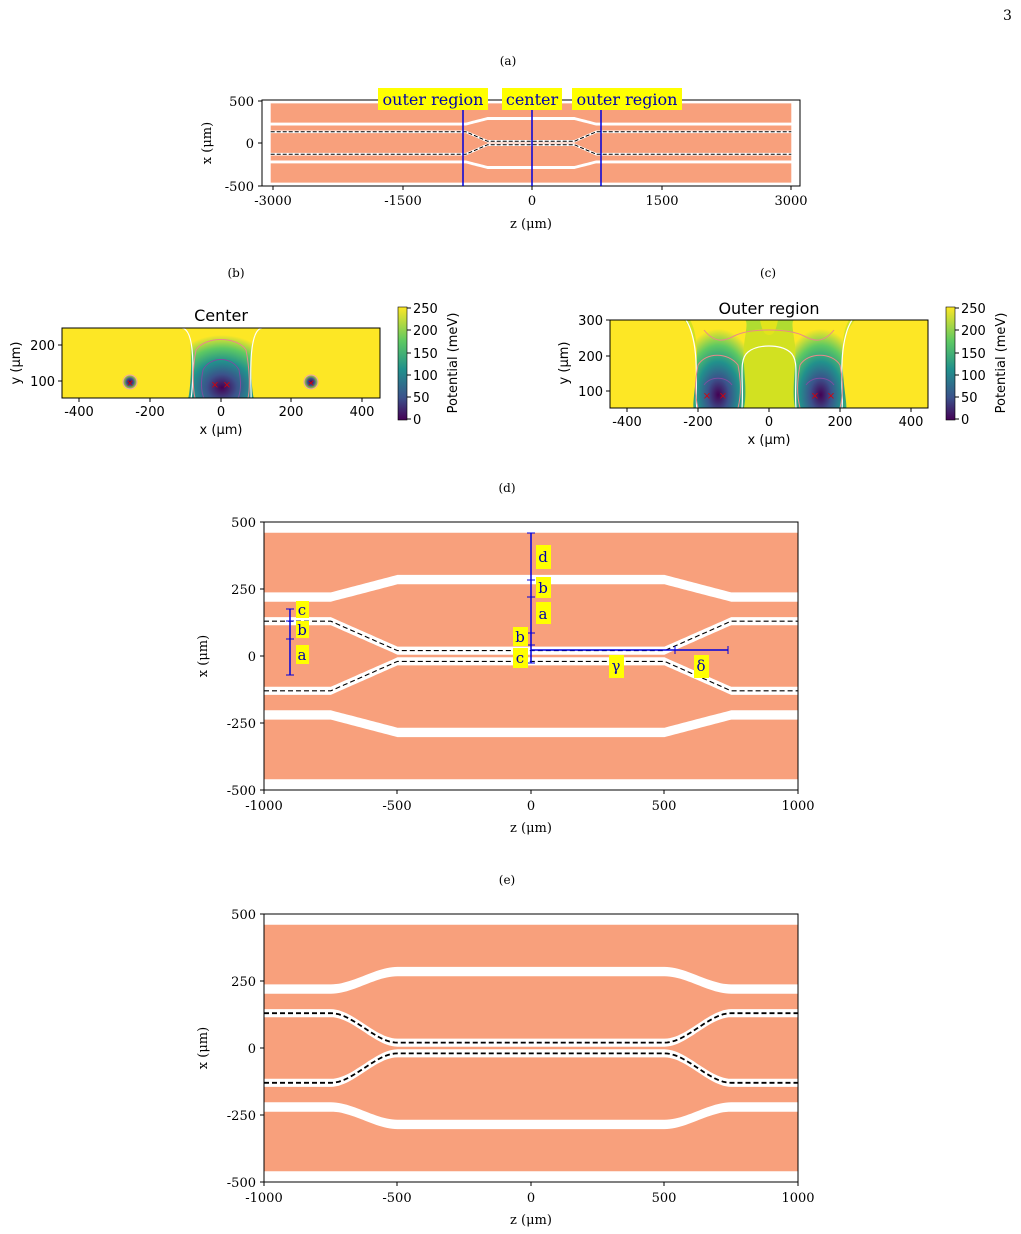 The height and width of the screenshot is (1234, 1021). What do you see at coordinates (973, 354) in the screenshot?
I see `c-cbar-150: 150` at bounding box center [973, 354].